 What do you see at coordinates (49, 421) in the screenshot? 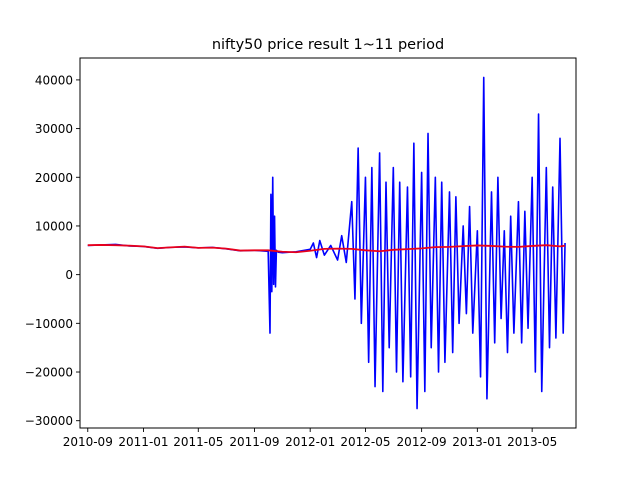
I see `y-tick-label: −30000` at bounding box center [49, 421].